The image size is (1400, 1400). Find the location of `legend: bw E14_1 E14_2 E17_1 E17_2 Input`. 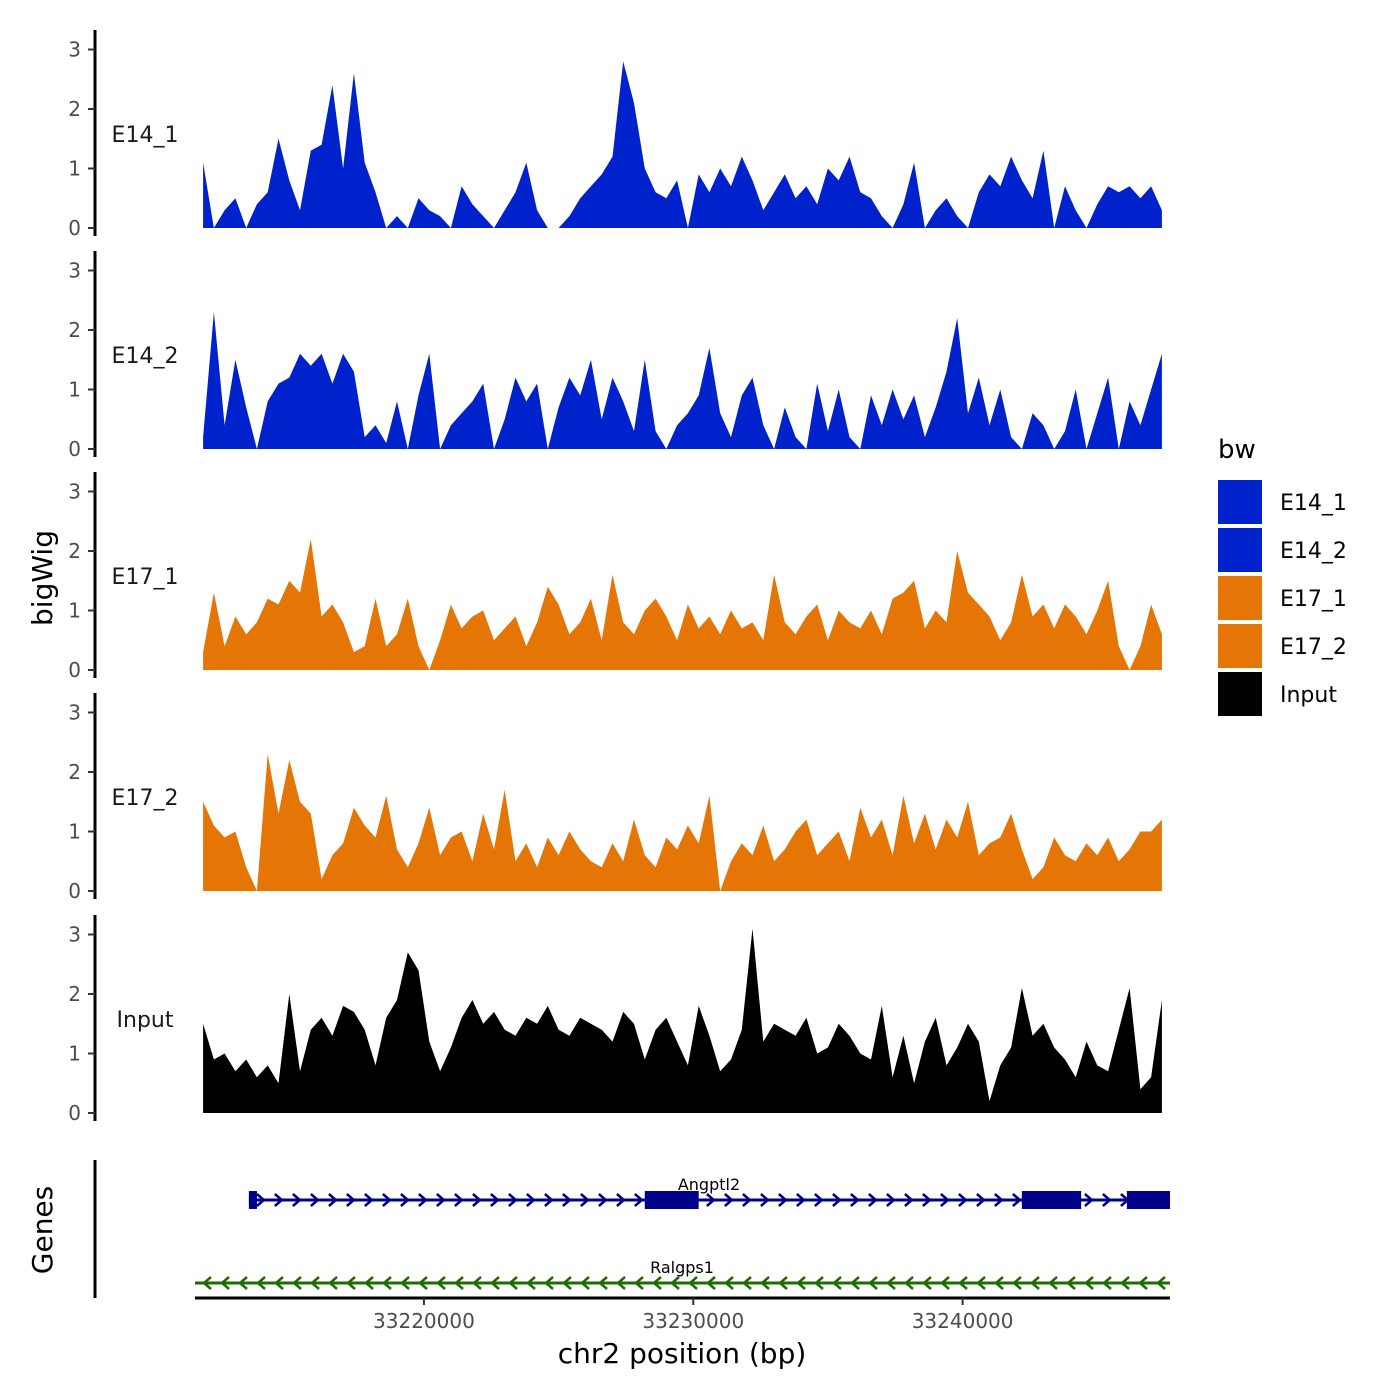

legend: bw E14_1 E14_2 E17_1 E17_2 Input is located at coordinates (1282, 575).